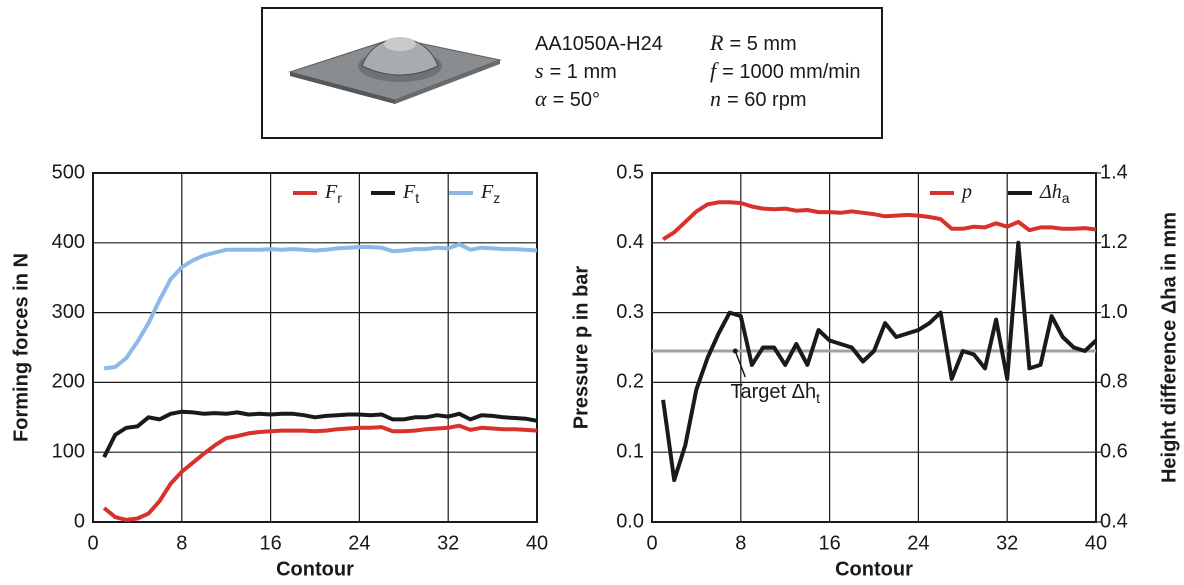 The image size is (1184, 585). I want to click on legend-subscript: z, so click(496, 198).